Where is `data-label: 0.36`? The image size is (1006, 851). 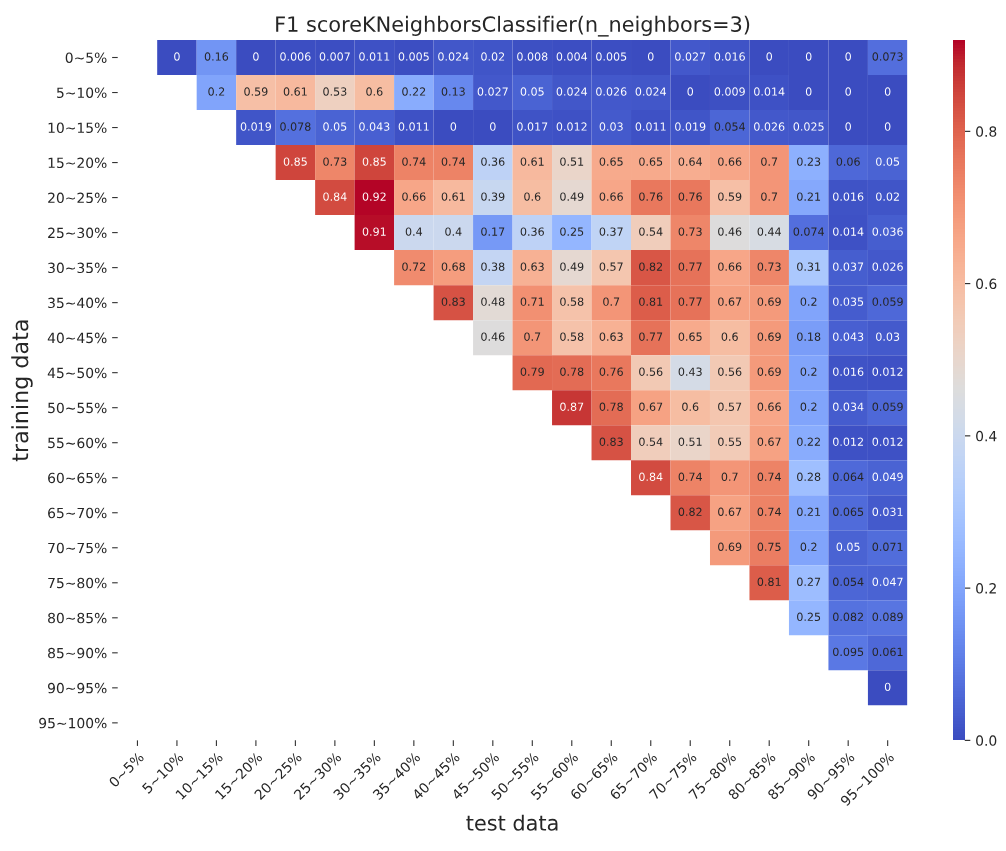
data-label: 0.36 is located at coordinates (493, 161).